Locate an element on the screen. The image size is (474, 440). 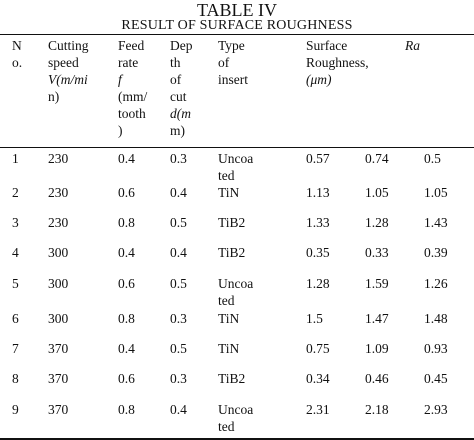
cell-r1: 0.34 is located at coordinates (318, 378).